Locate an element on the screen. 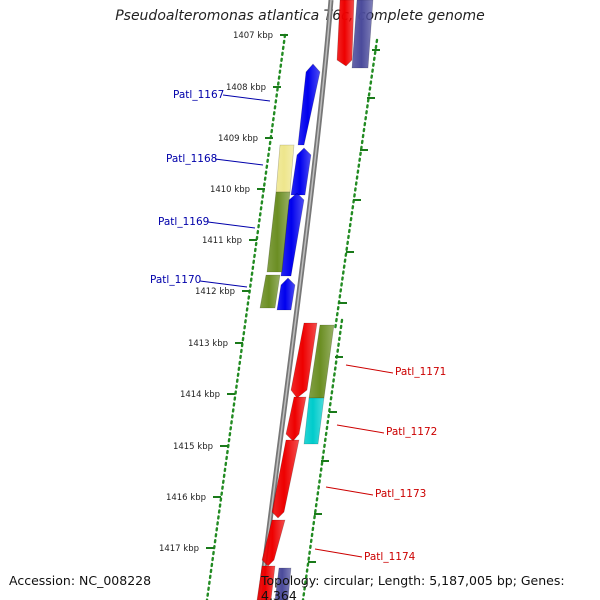 The image size is (600, 600). feature-cyan is located at coordinates (314, 421).